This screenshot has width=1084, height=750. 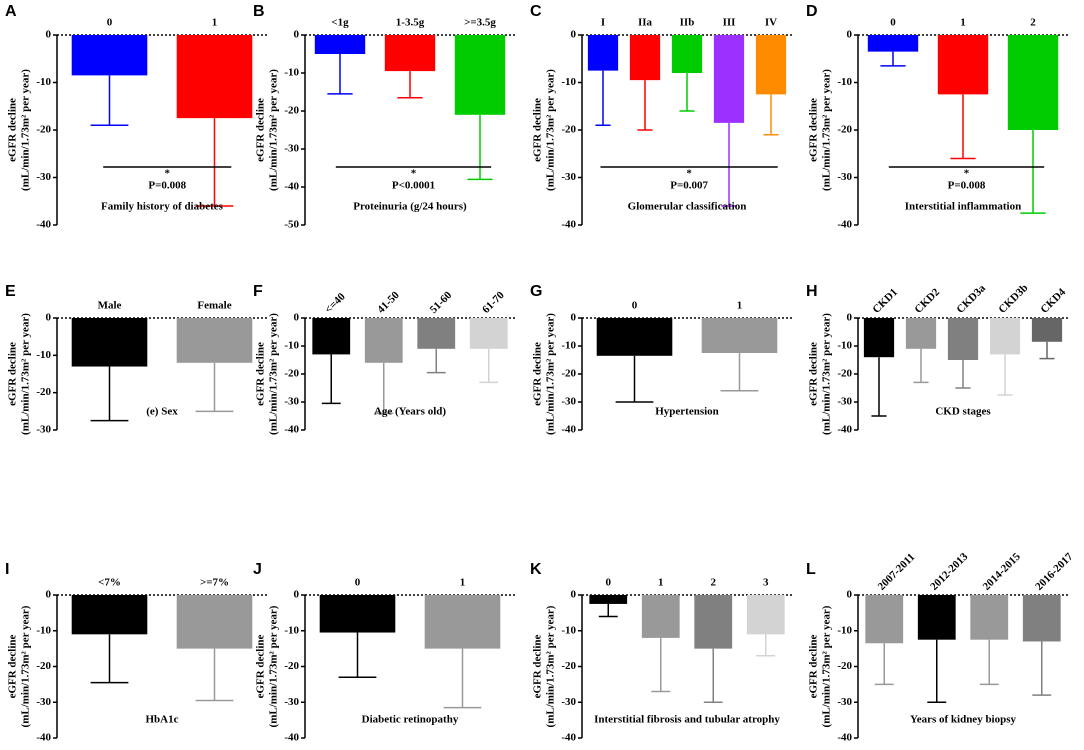 I want to click on x-axis-label: Years of kidney biopsy, so click(x=963, y=720).